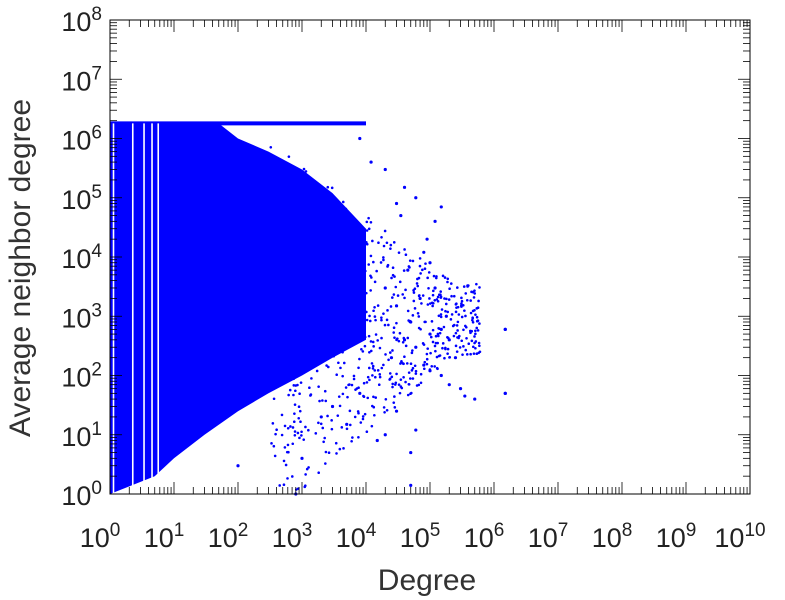  I want to click on y-tick-label: 10⁷, so click(81, 79).